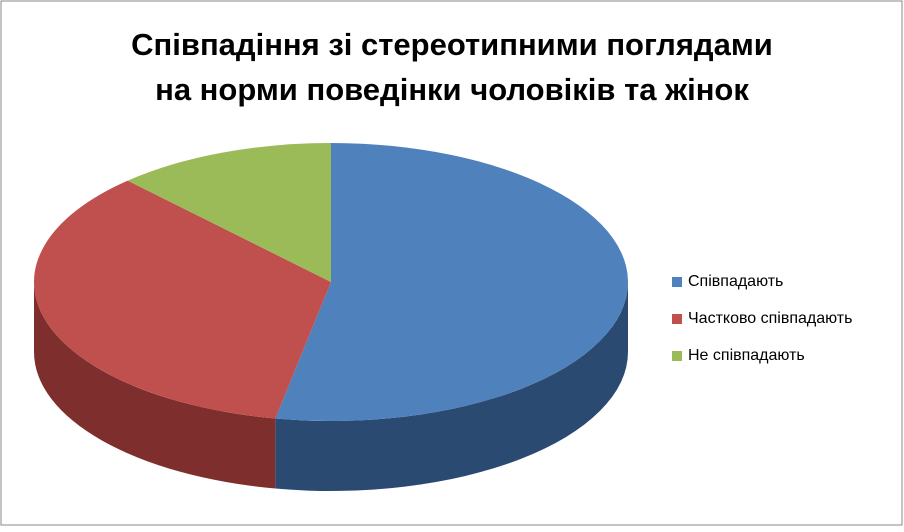 This screenshot has width=904, height=532. Describe the element at coordinates (770, 318) in the screenshot. I see `legend-label: Частково співпадають` at that location.